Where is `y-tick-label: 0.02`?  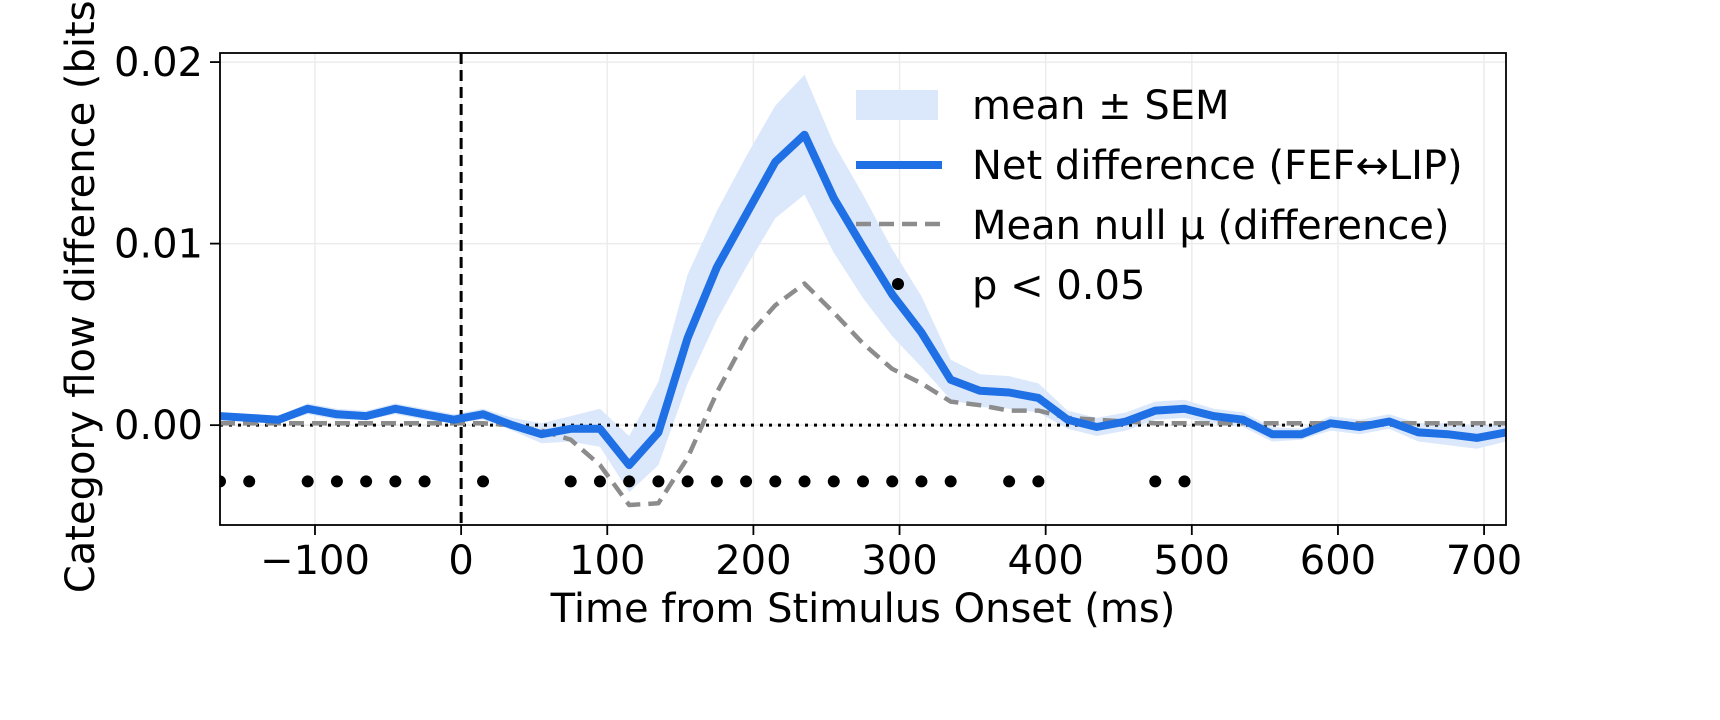
y-tick-label: 0.02 is located at coordinates (158, 63).